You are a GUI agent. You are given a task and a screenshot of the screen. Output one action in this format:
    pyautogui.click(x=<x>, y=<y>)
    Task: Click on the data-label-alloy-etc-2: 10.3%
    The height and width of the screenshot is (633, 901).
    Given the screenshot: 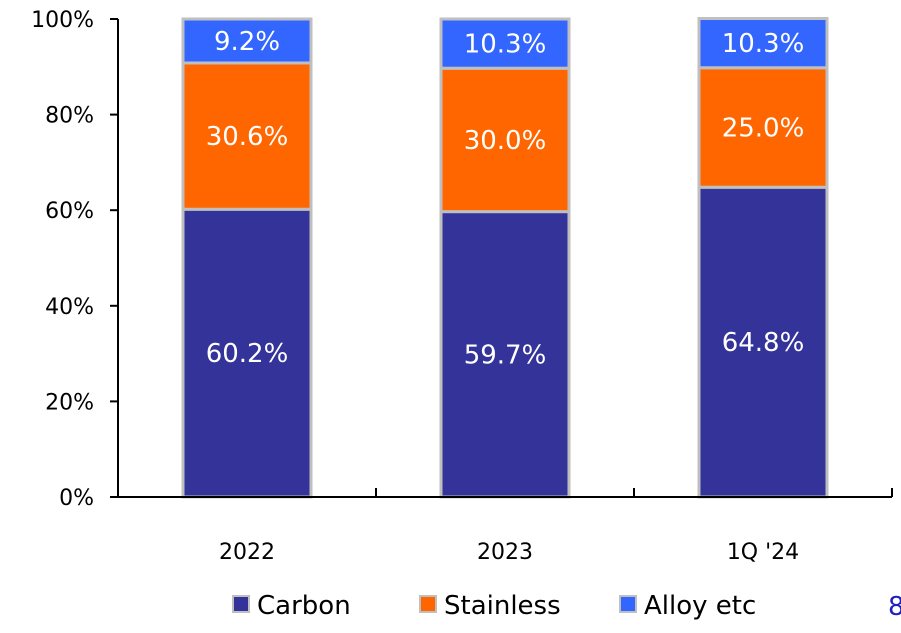 What is the action you would take?
    pyautogui.click(x=763, y=44)
    